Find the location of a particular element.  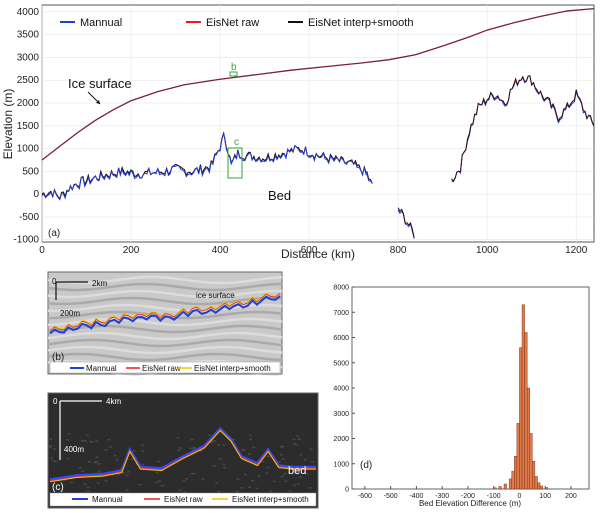

legend-smooth: EisNet interp+smooth is located at coordinates (360, 23).